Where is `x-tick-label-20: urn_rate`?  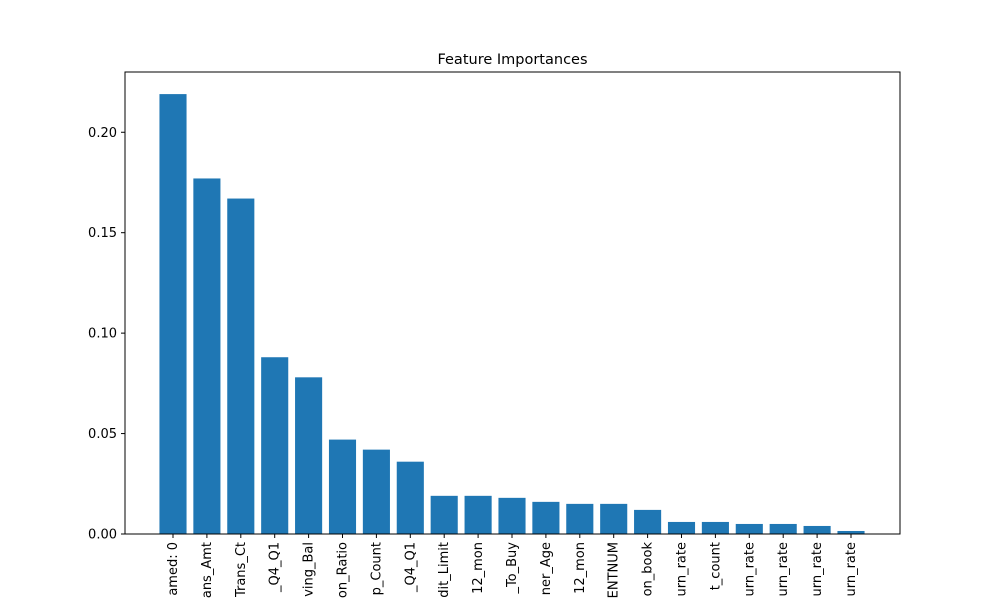 x-tick-label-20: urn_rate is located at coordinates (851, 569).